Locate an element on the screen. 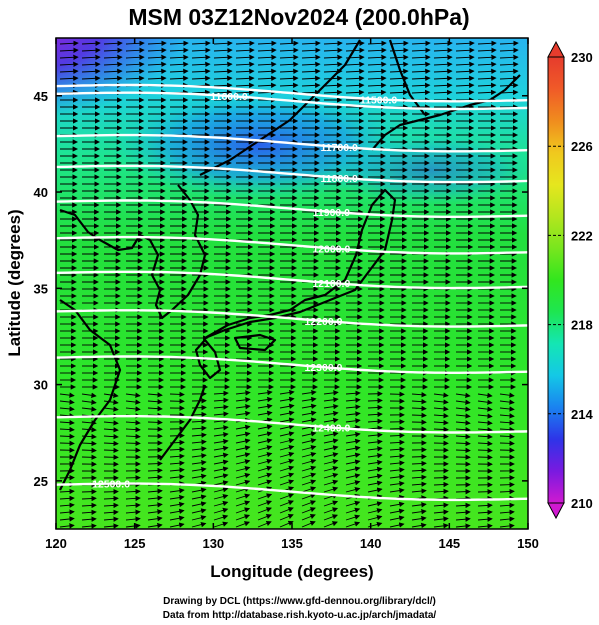  colorbar: 230 226 222 218 214 210 is located at coordinates (570, 280).